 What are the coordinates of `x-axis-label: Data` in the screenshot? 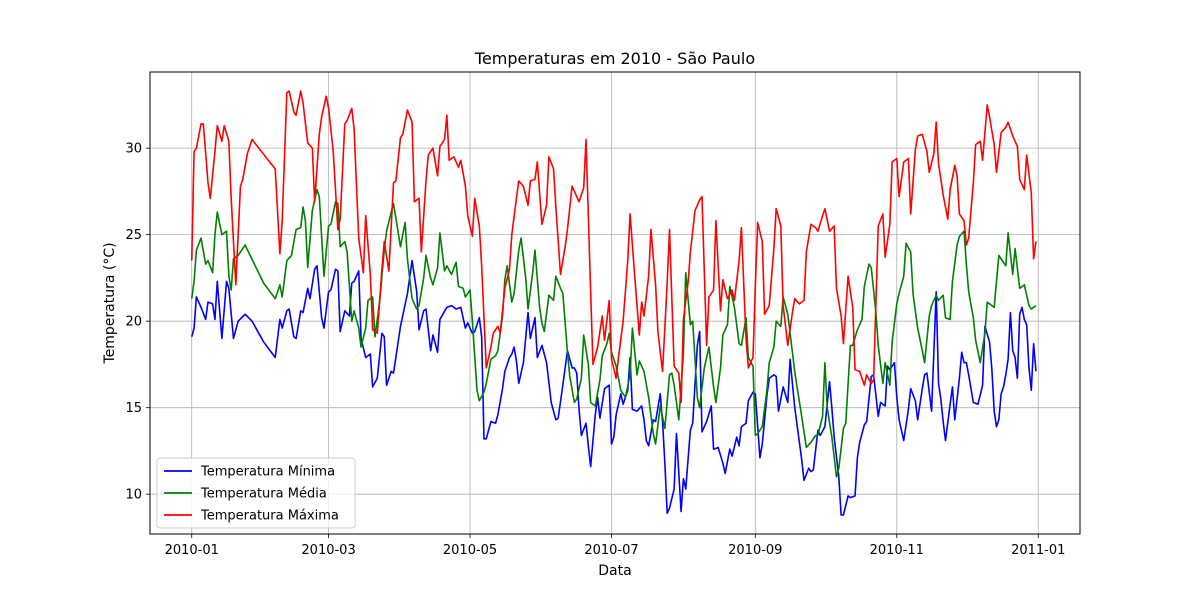 It's located at (614, 571).